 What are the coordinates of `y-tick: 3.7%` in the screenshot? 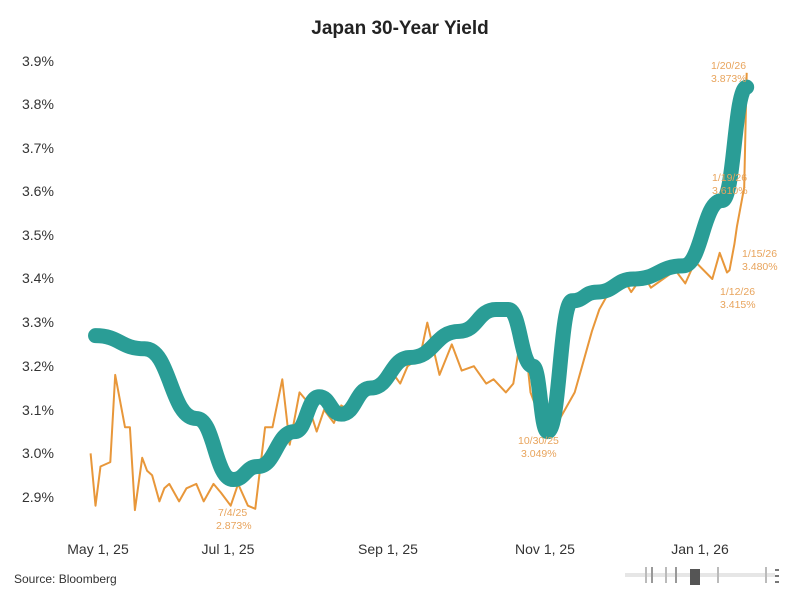 It's located at (38, 148).